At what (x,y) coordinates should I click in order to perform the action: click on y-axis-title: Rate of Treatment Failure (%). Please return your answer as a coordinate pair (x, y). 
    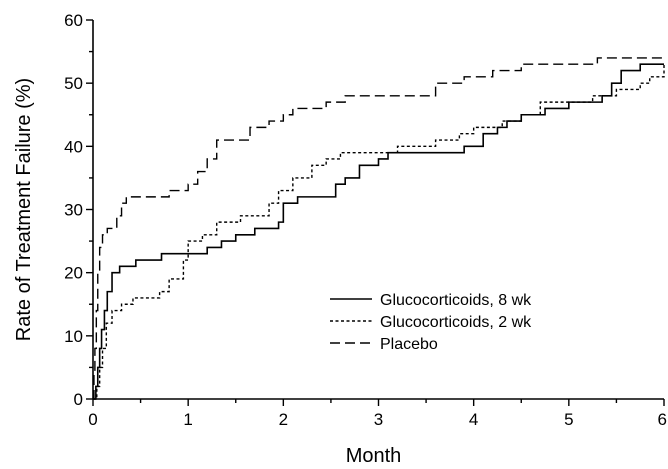
    Looking at the image, I should click on (24, 209).